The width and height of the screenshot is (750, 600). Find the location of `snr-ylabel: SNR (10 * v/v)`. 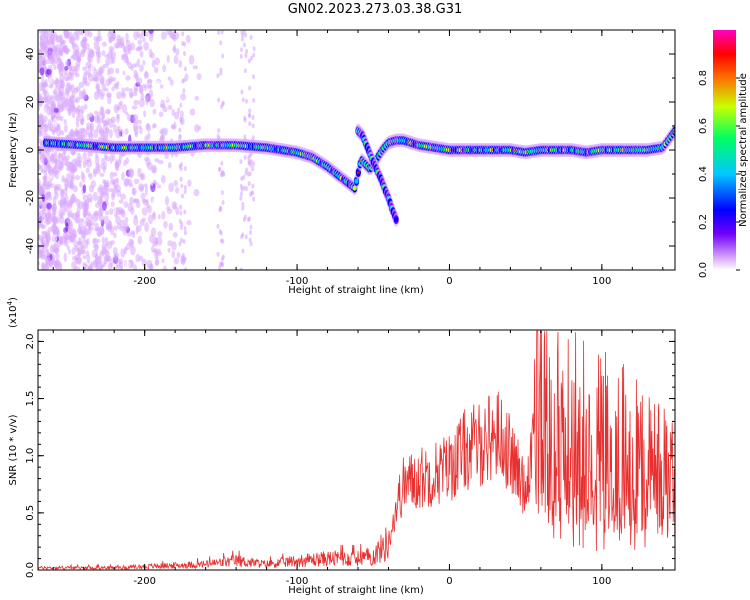

snr-ylabel: SNR (10 * v/v) is located at coordinates (13, 449).